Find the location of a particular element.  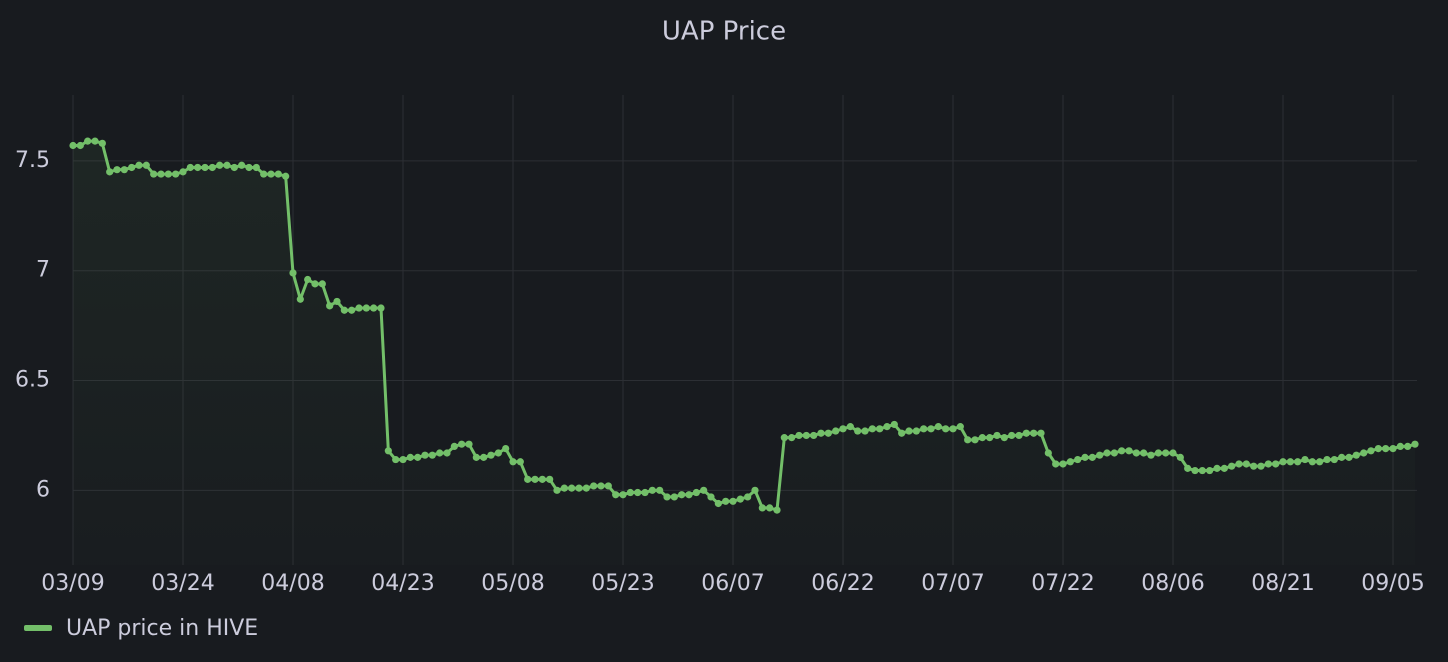

x-tick-label: 07/22 is located at coordinates (1062, 583).